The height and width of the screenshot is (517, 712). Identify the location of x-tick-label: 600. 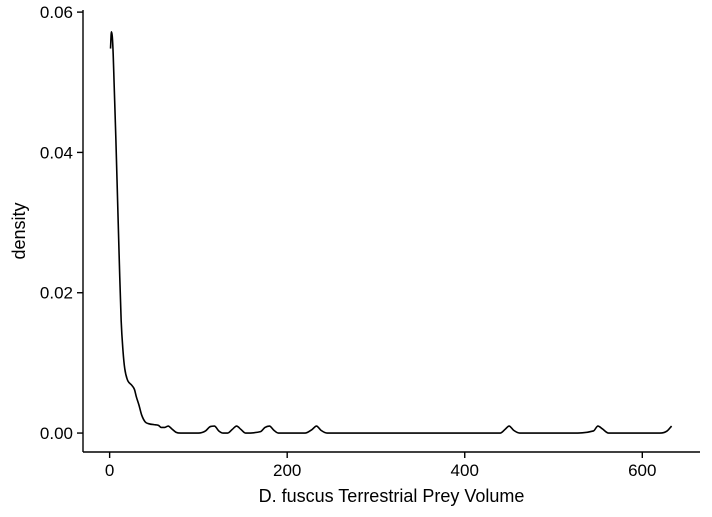
(642, 470).